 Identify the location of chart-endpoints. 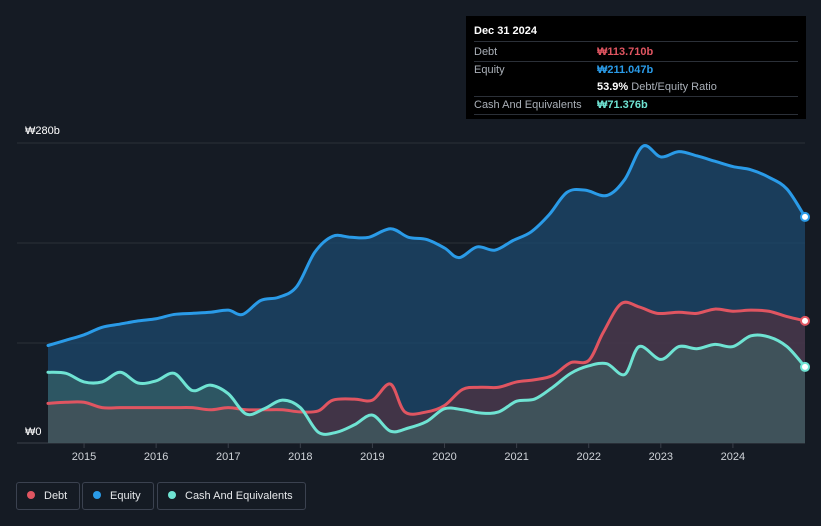
(805, 291).